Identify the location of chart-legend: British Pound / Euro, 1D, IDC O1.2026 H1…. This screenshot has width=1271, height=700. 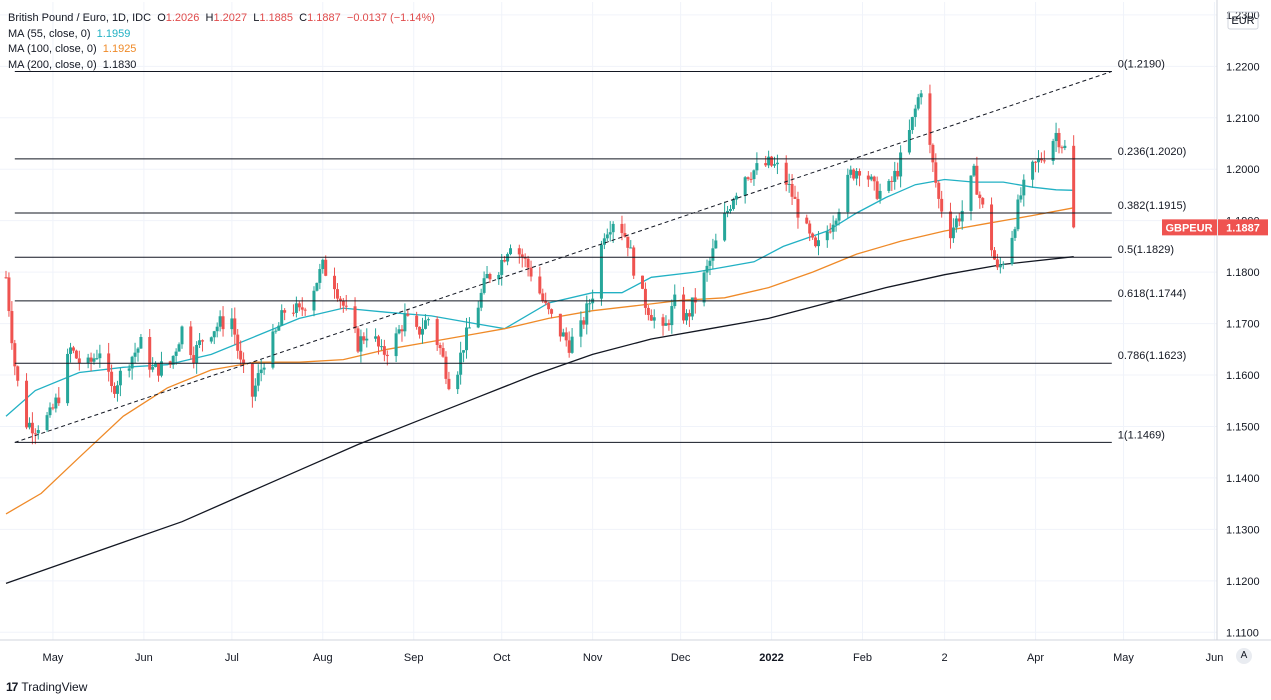
(221, 42).